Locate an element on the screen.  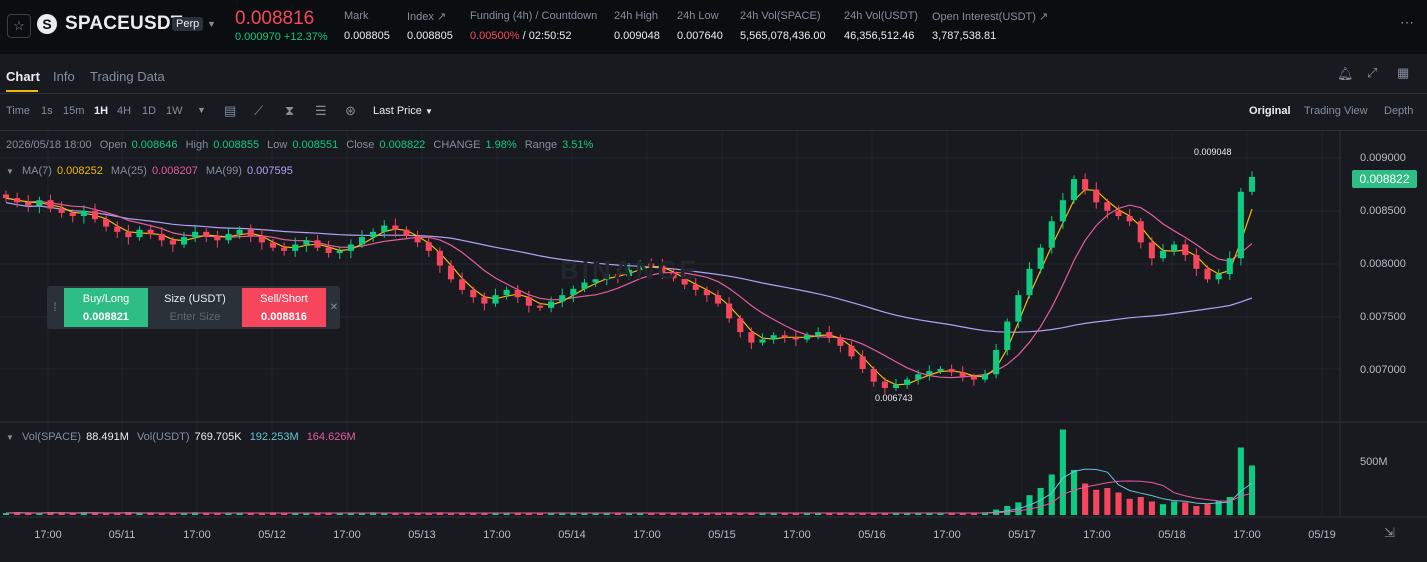
interval-1d: 1D is located at coordinates (149, 111).